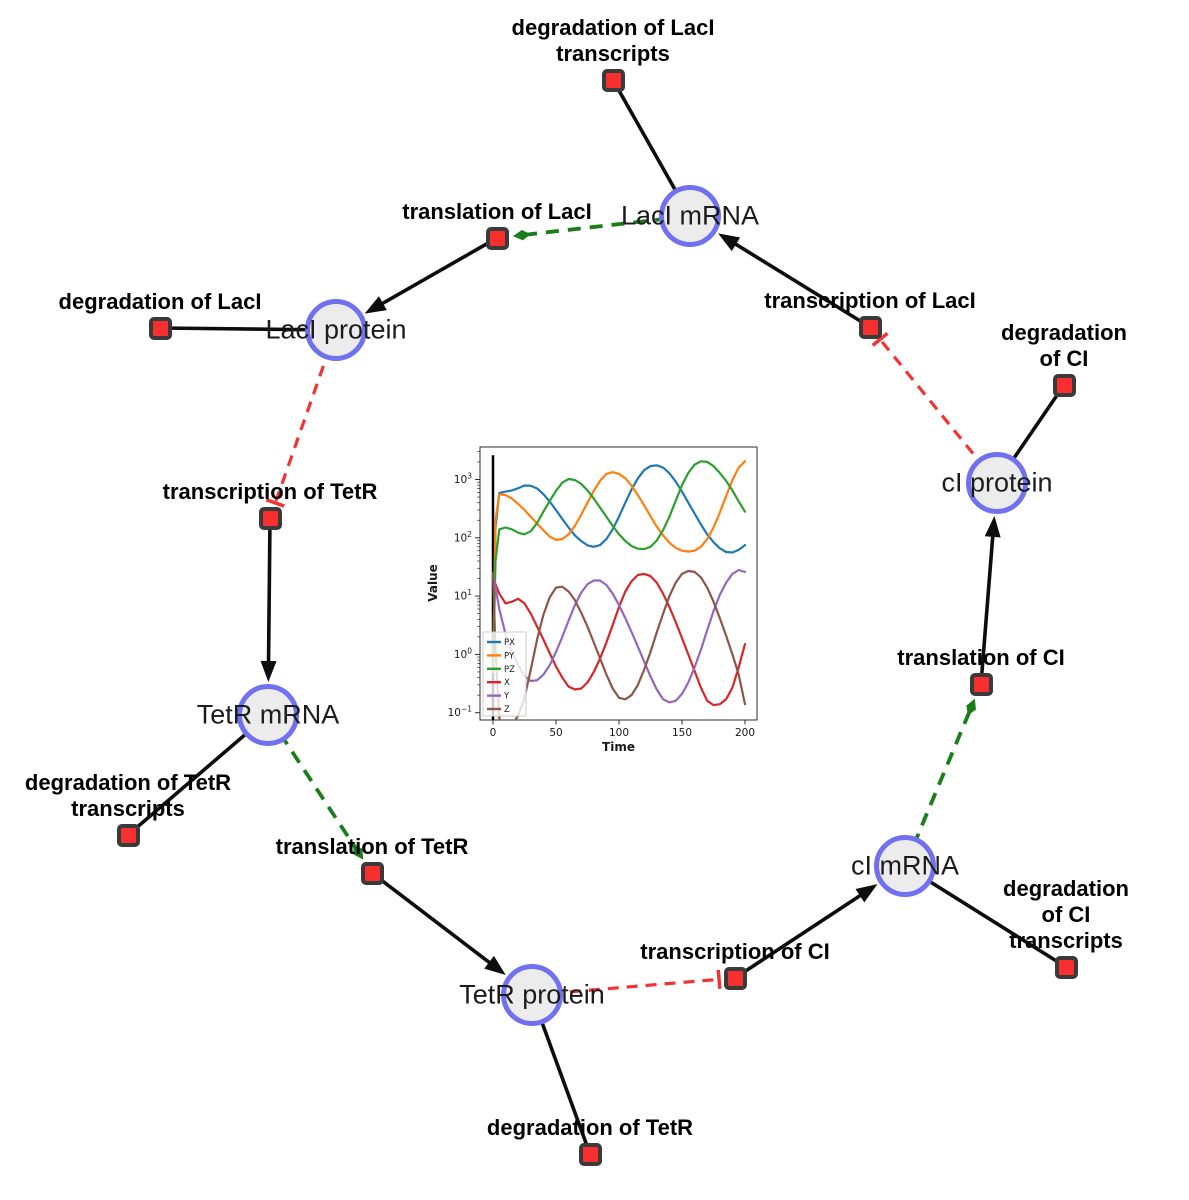  What do you see at coordinates (1064, 385) in the screenshot?
I see `reaction-node-deg_ci` at bounding box center [1064, 385].